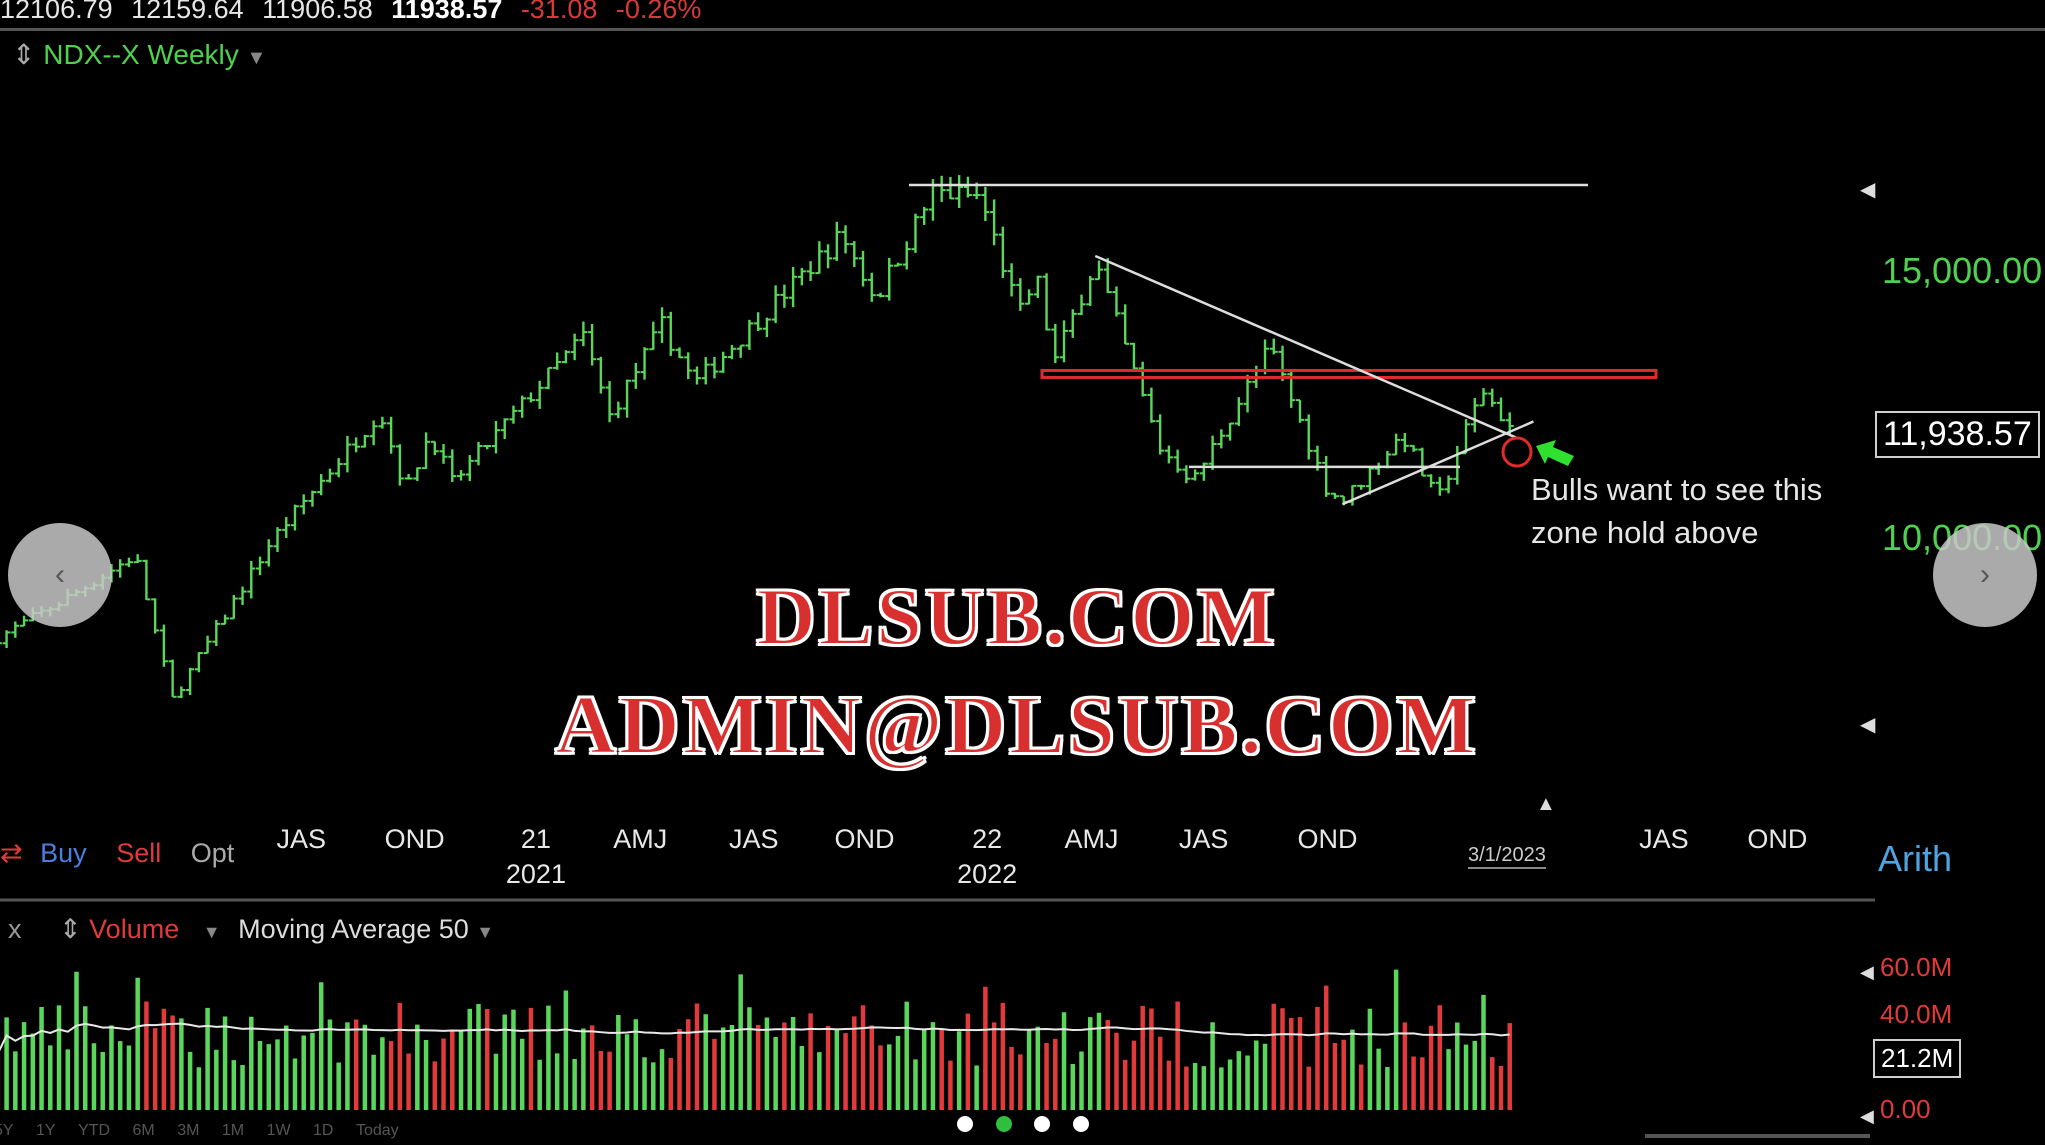 This screenshot has height=1145, width=2045. What do you see at coordinates (1016, 725) in the screenshot?
I see `watermark-email: ADMIN@DLSUB.COM` at bounding box center [1016, 725].